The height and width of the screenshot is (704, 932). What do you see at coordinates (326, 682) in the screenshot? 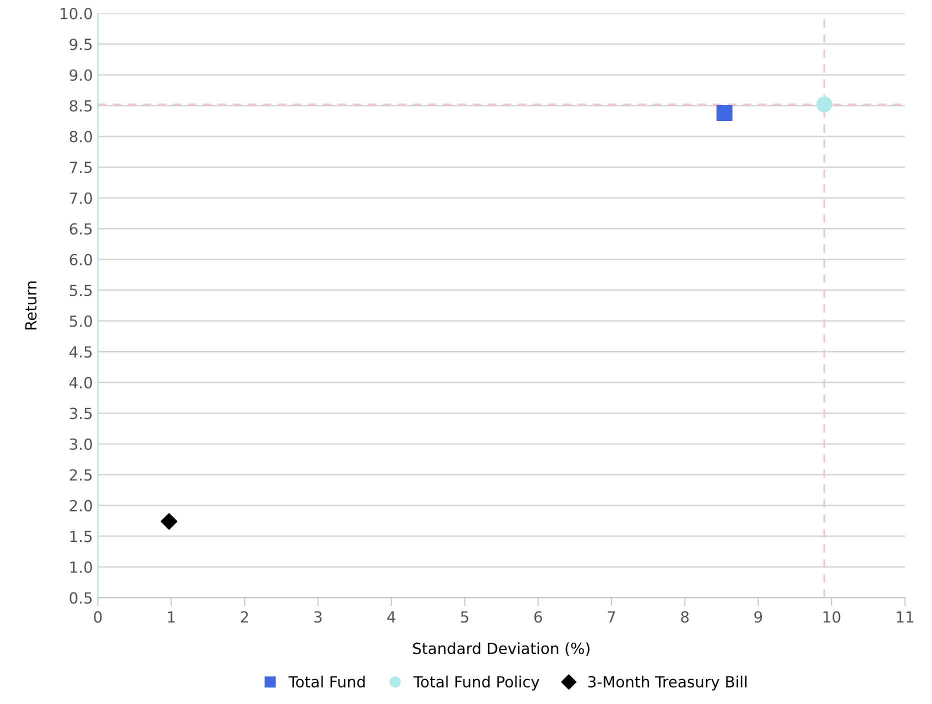
I see `legend-label: Total Fund` at bounding box center [326, 682].